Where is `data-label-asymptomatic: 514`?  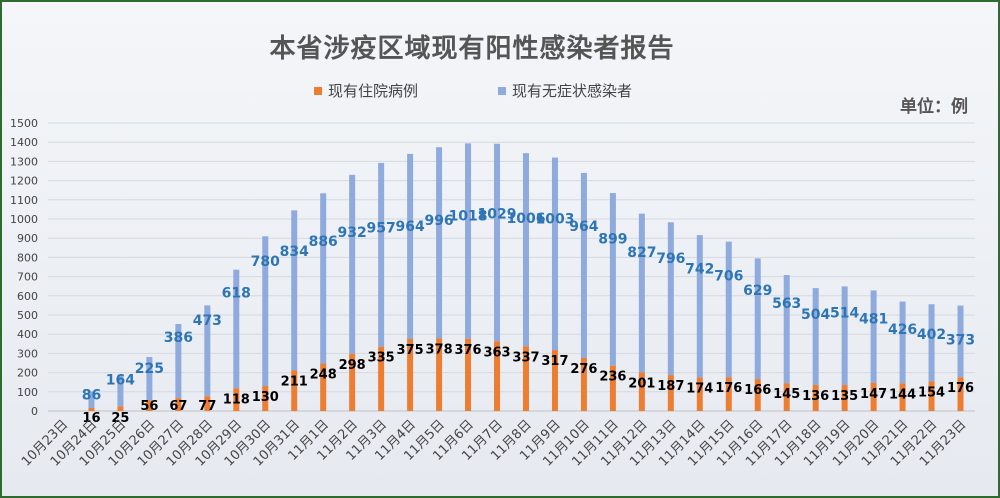
data-label-asymptomatic: 514 is located at coordinates (844, 313).